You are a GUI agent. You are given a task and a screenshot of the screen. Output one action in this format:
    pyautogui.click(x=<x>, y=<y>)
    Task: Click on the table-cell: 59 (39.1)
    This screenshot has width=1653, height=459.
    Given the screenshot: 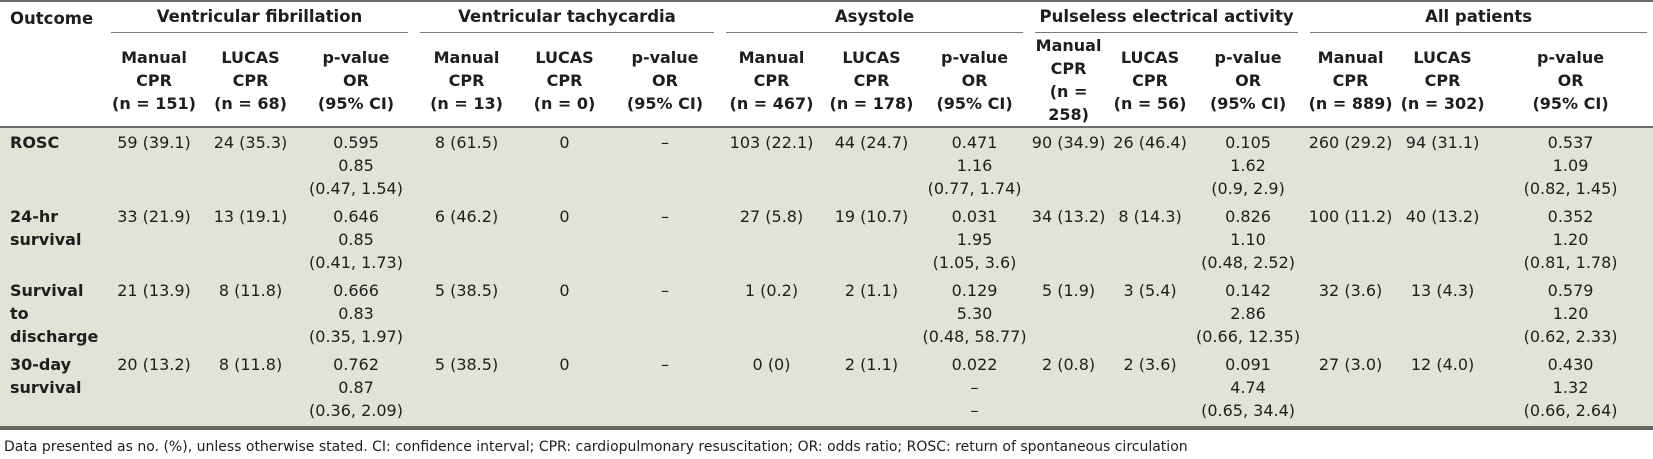 What is the action you would take?
    pyautogui.click(x=154, y=164)
    